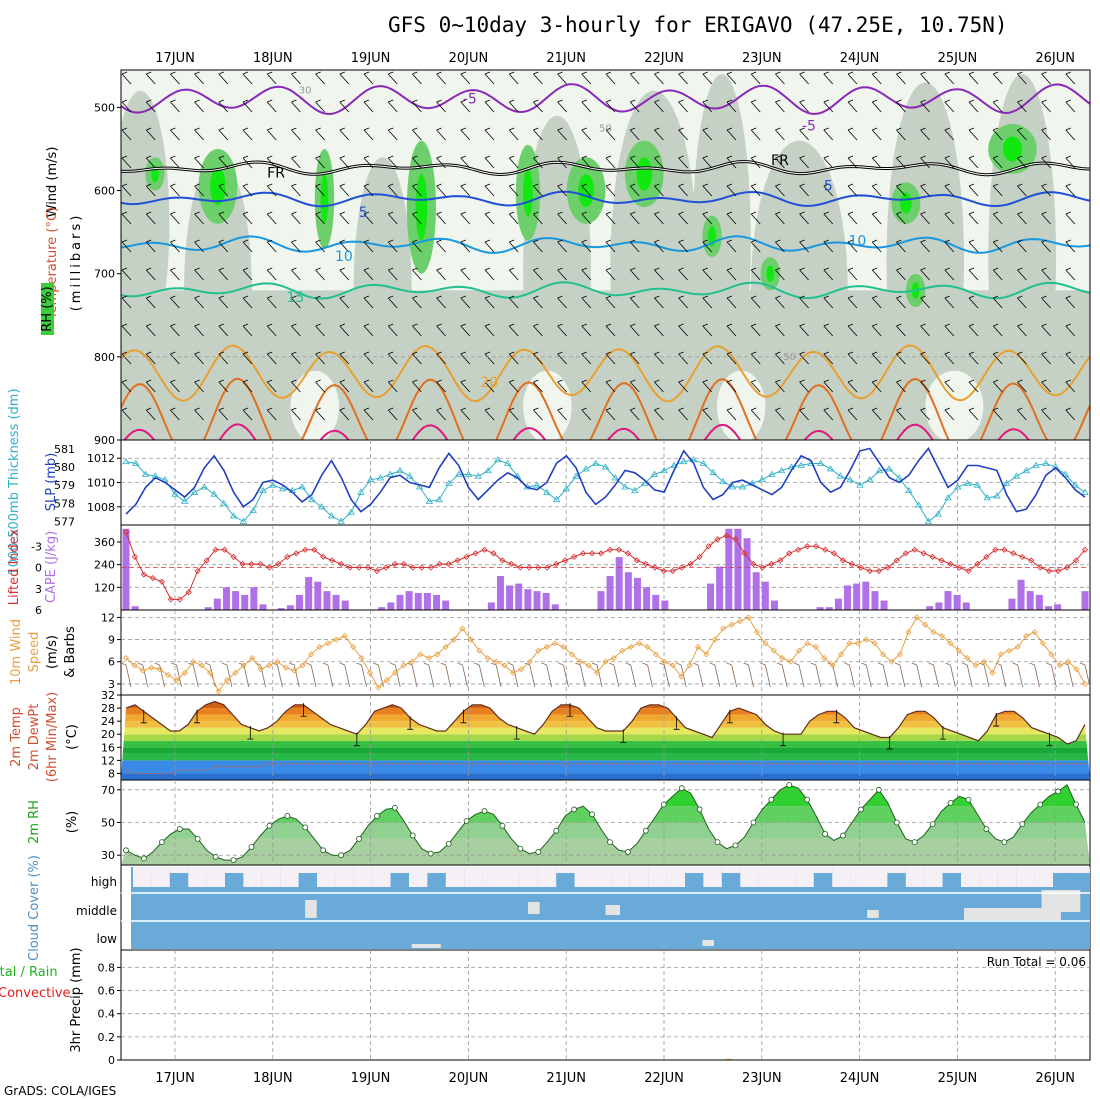 The height and width of the screenshot is (1100, 1100). What do you see at coordinates (72, 737) in the screenshot?
I see `ylabel-temp-4: (°C)` at bounding box center [72, 737].